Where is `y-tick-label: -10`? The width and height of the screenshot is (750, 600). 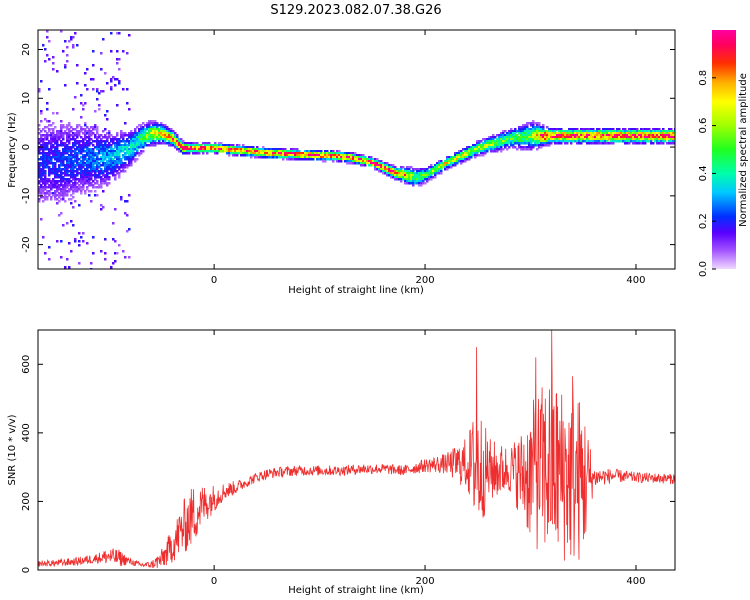 y-tick-label: -10 is located at coordinates (26, 196).